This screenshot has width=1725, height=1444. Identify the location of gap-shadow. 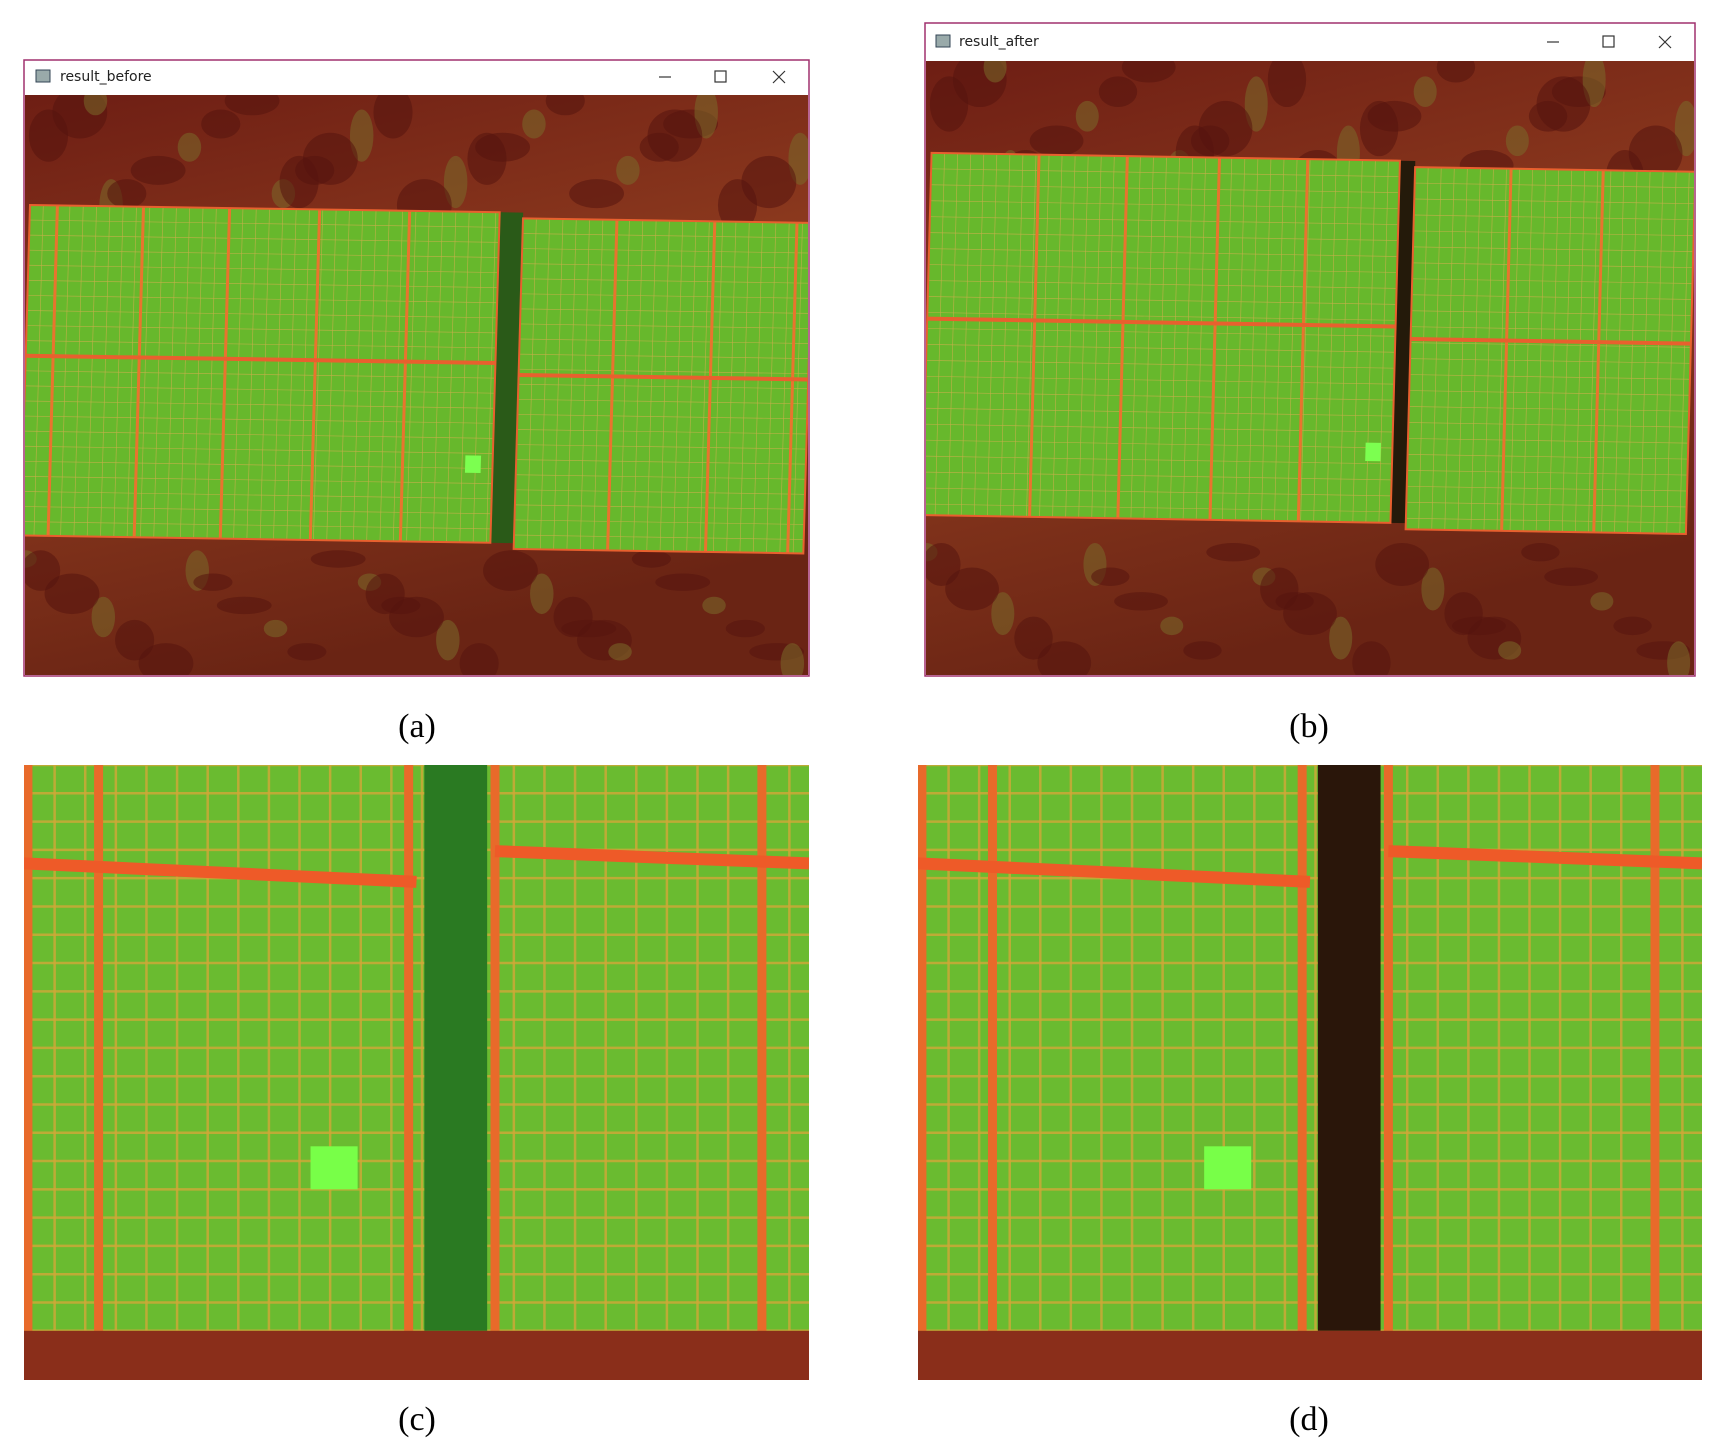
(507, 378).